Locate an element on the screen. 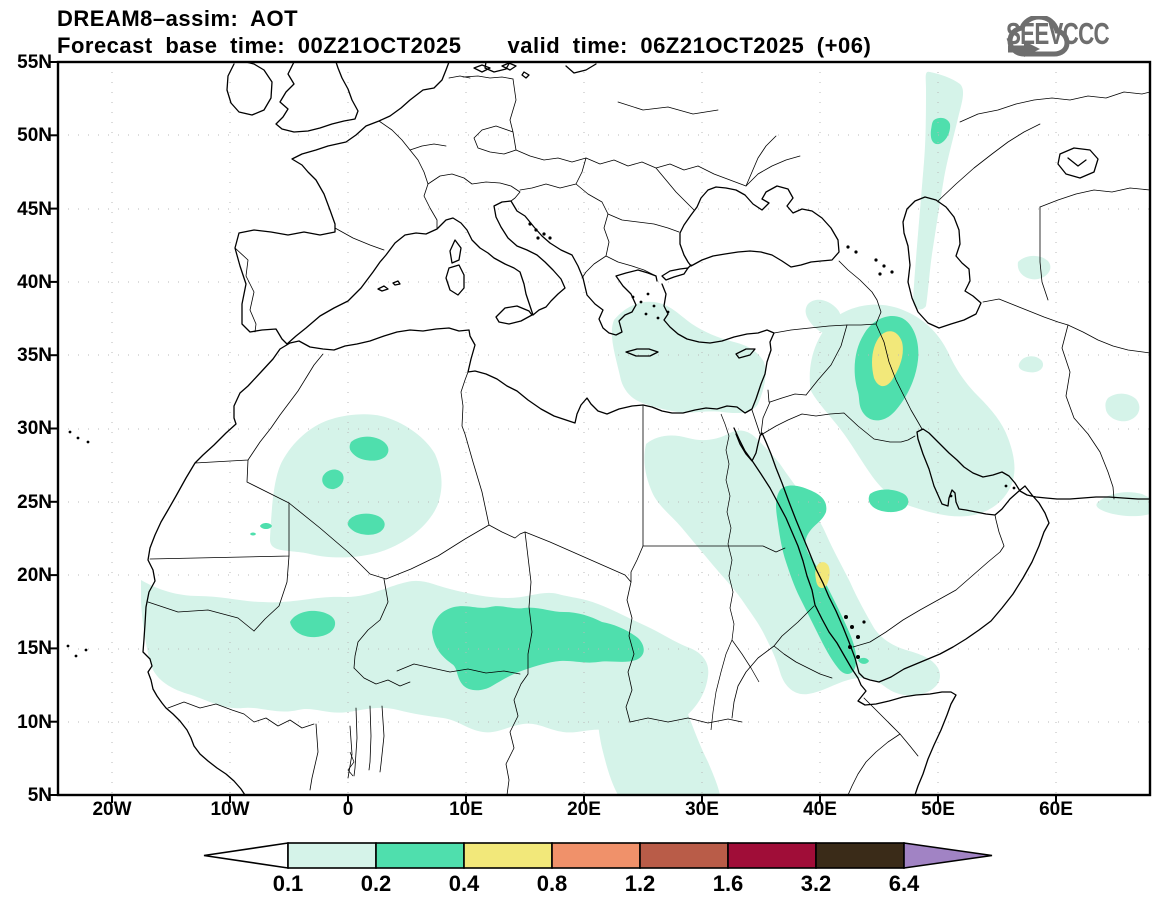 The height and width of the screenshot is (905, 1165). lat-label-15n: 15N is located at coordinates (34, 648).